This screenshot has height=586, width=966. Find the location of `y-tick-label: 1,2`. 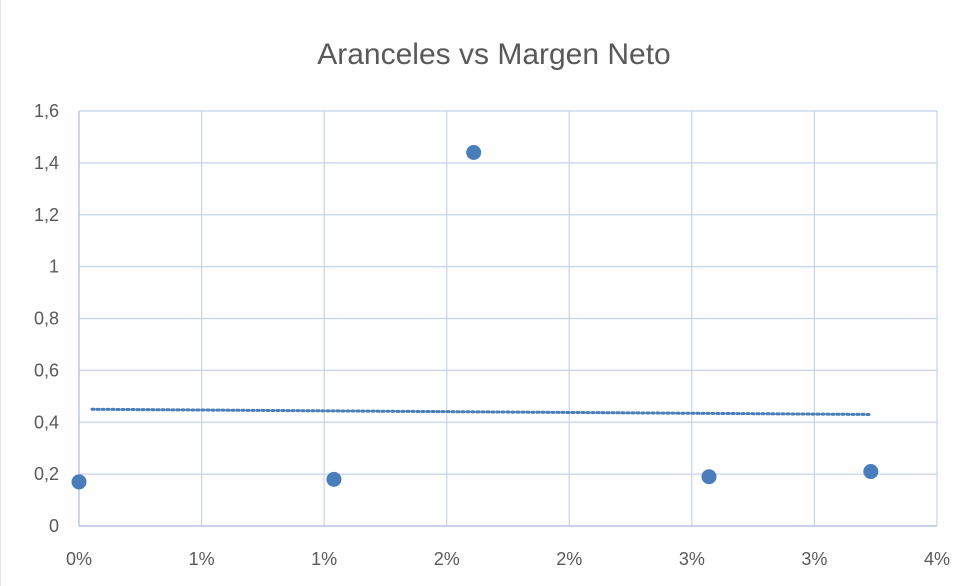

y-tick-label: 1,2 is located at coordinates (46, 215).